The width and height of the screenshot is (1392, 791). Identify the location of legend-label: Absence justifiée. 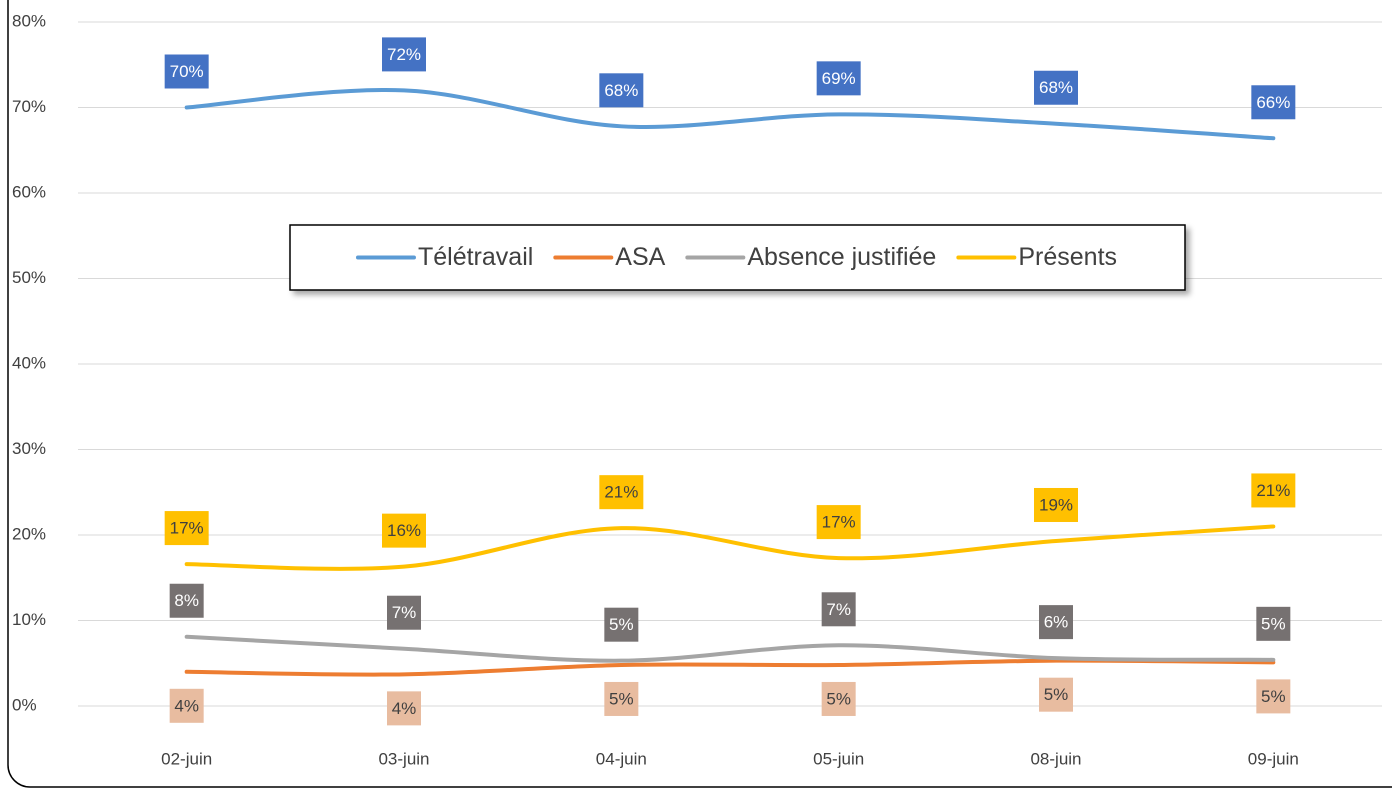
(841, 257).